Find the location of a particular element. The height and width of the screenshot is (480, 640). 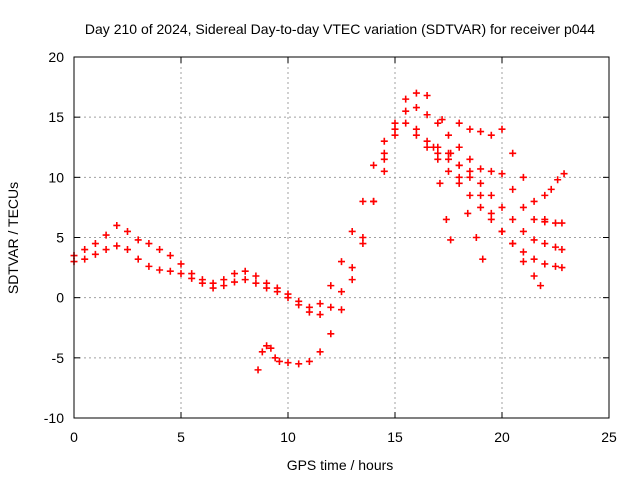

y-axis-label: SDTVAR / TECUs is located at coordinates (13, 238).